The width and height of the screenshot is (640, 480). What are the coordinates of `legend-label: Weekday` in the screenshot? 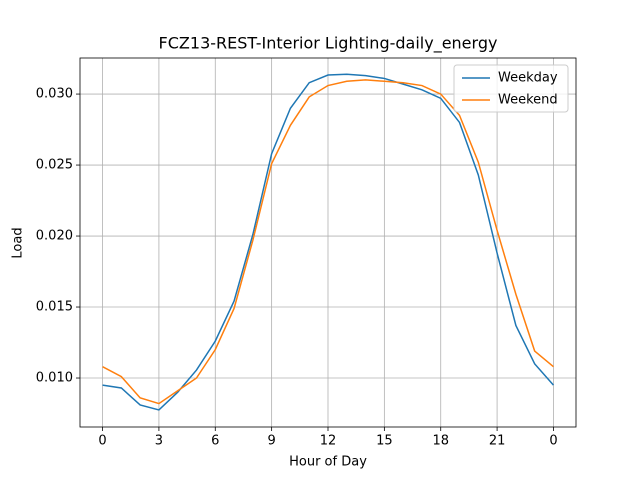 It's located at (528, 78).